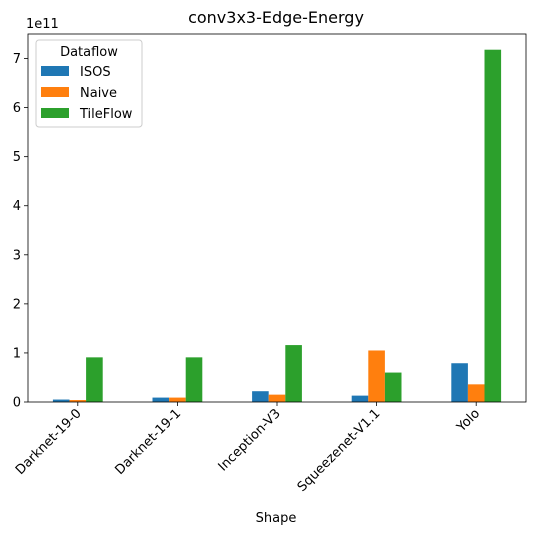 This screenshot has height=534, width=534. I want to click on y-tick-label: 0, so click(17, 403).